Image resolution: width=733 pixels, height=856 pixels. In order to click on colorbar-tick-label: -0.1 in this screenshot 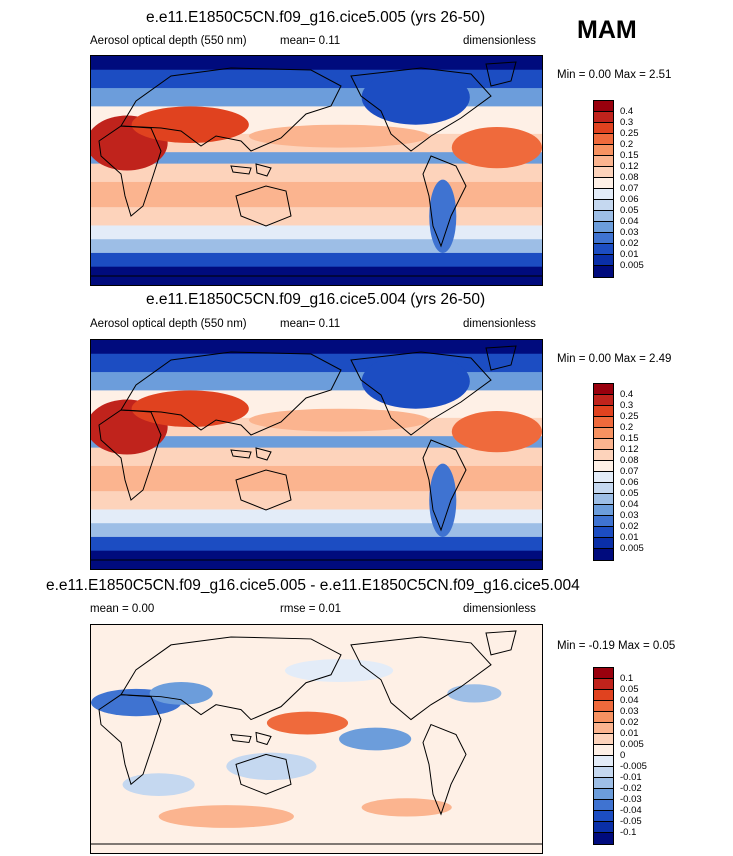, I will do `click(628, 832)`.